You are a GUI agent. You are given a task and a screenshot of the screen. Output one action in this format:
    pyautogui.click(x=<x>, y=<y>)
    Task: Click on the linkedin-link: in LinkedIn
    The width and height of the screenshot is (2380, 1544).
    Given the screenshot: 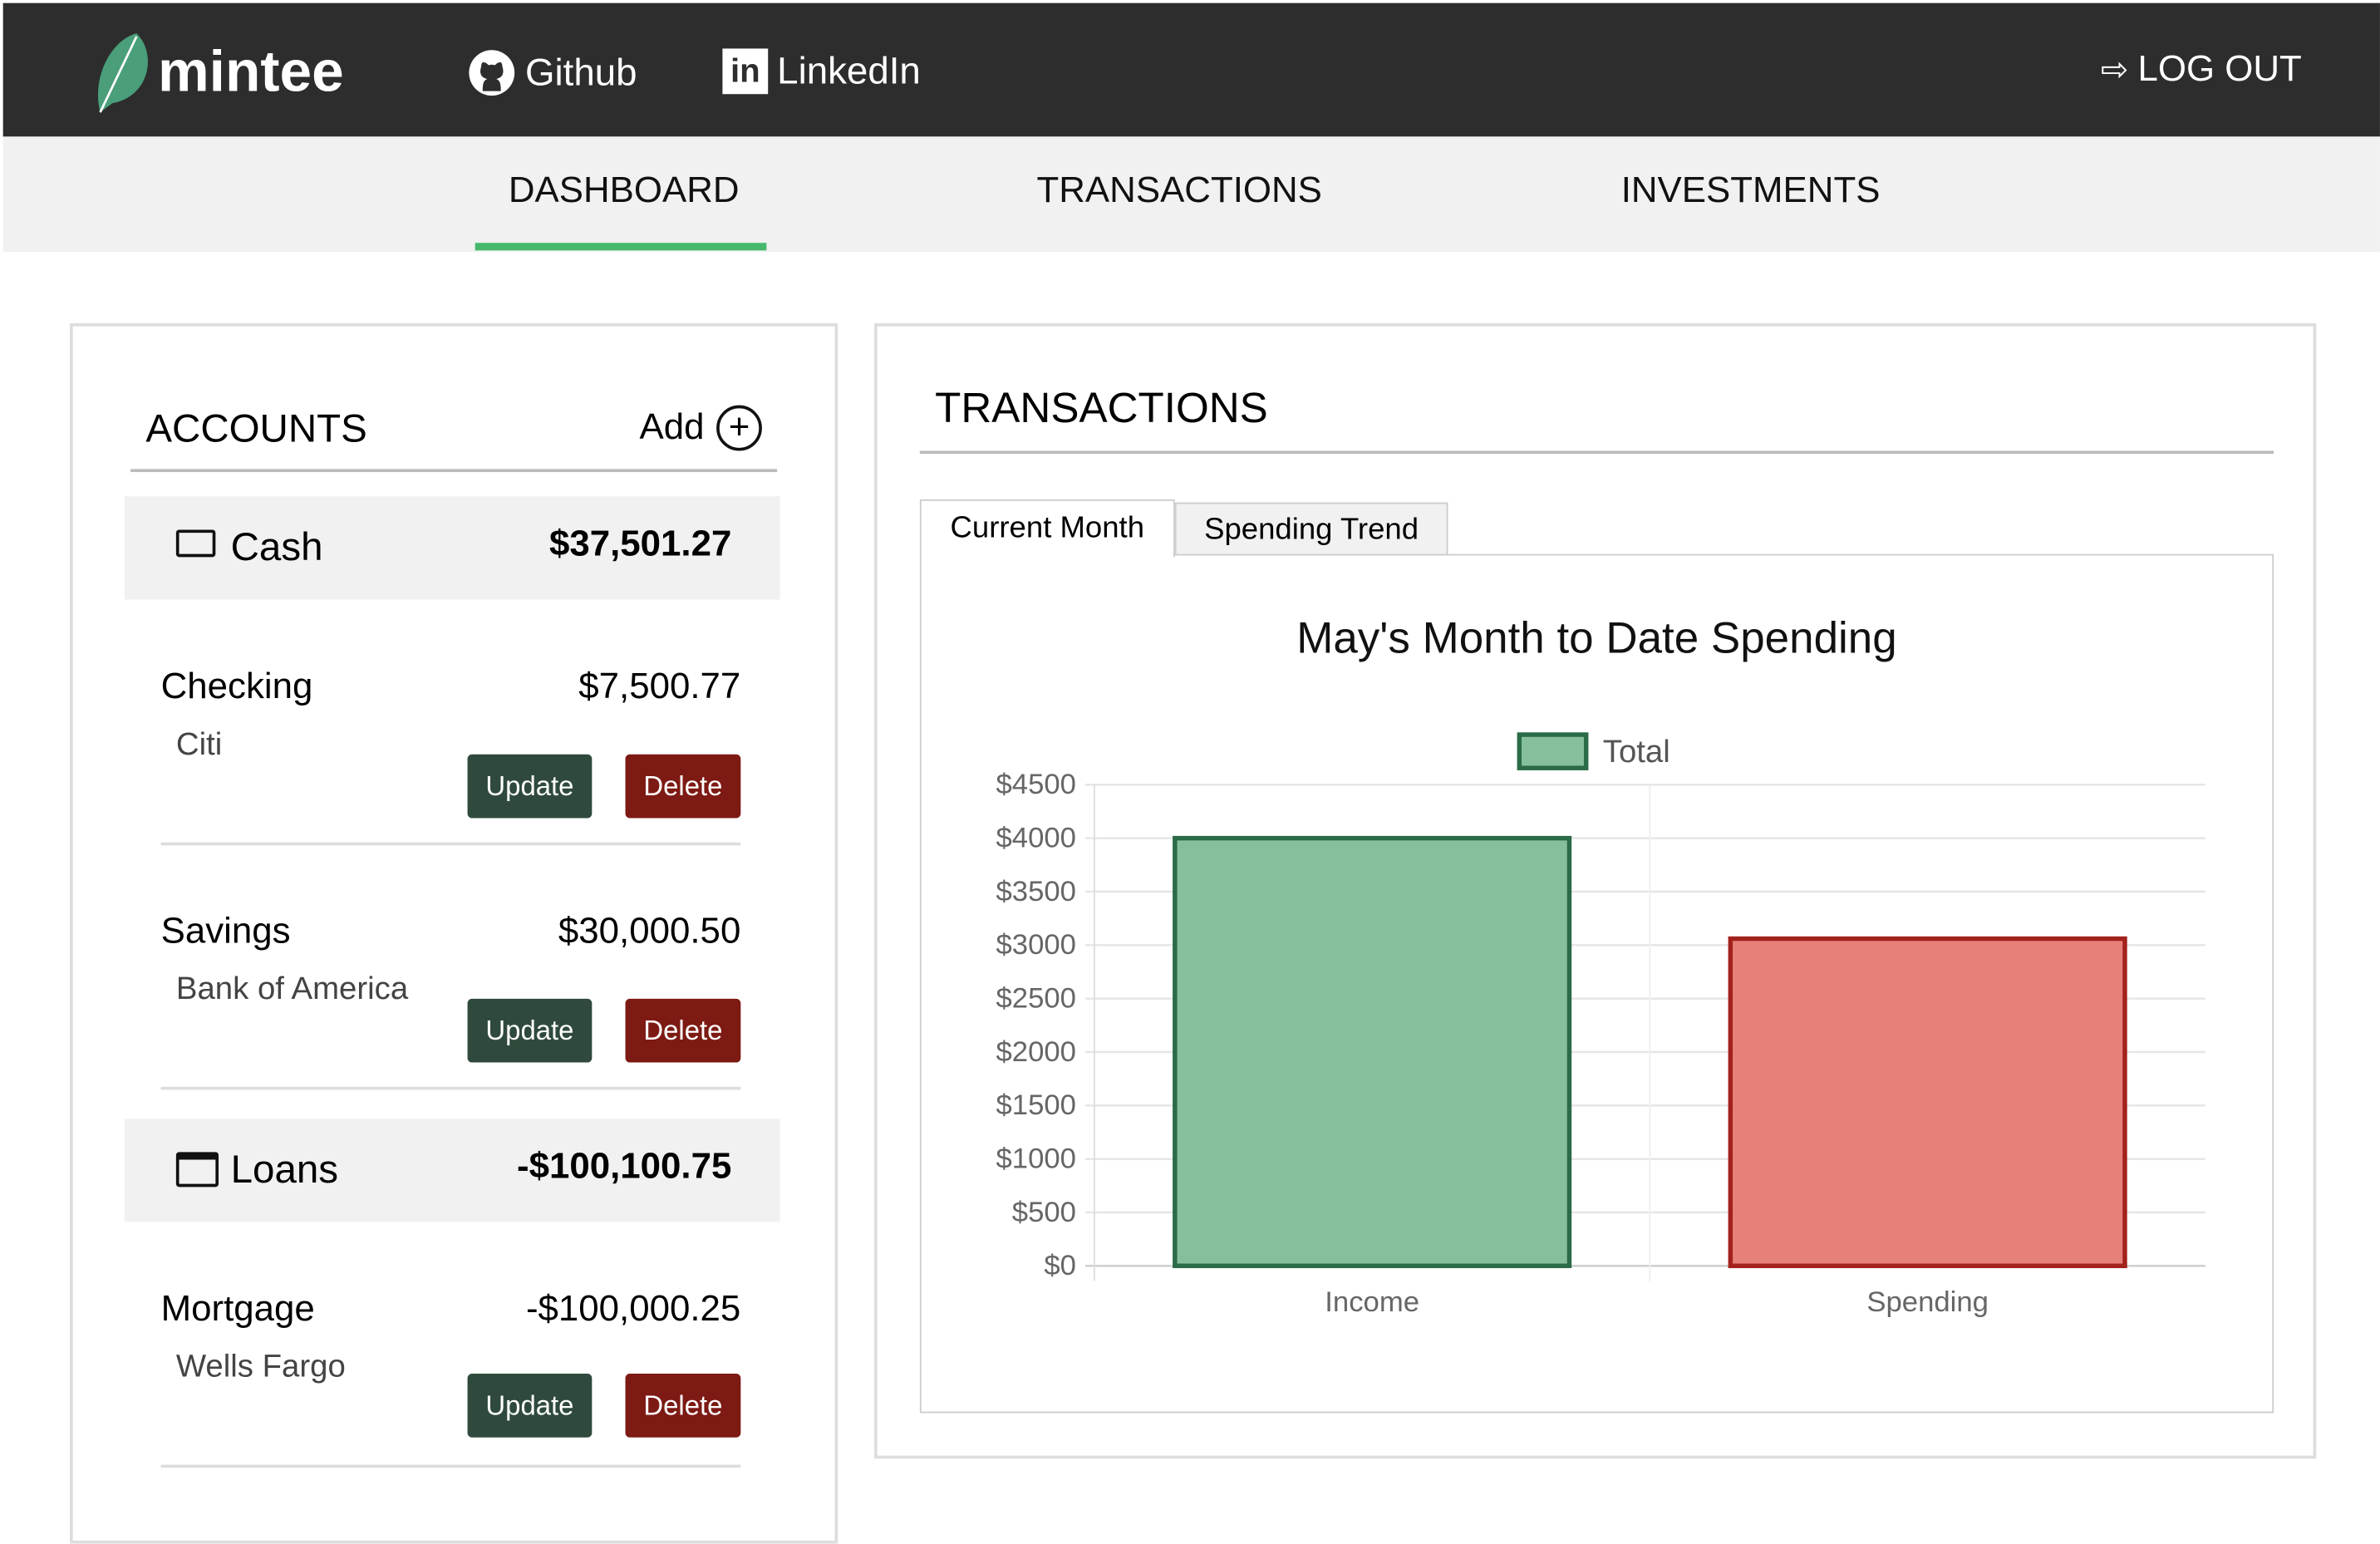 What is the action you would take?
    pyautogui.click(x=821, y=71)
    